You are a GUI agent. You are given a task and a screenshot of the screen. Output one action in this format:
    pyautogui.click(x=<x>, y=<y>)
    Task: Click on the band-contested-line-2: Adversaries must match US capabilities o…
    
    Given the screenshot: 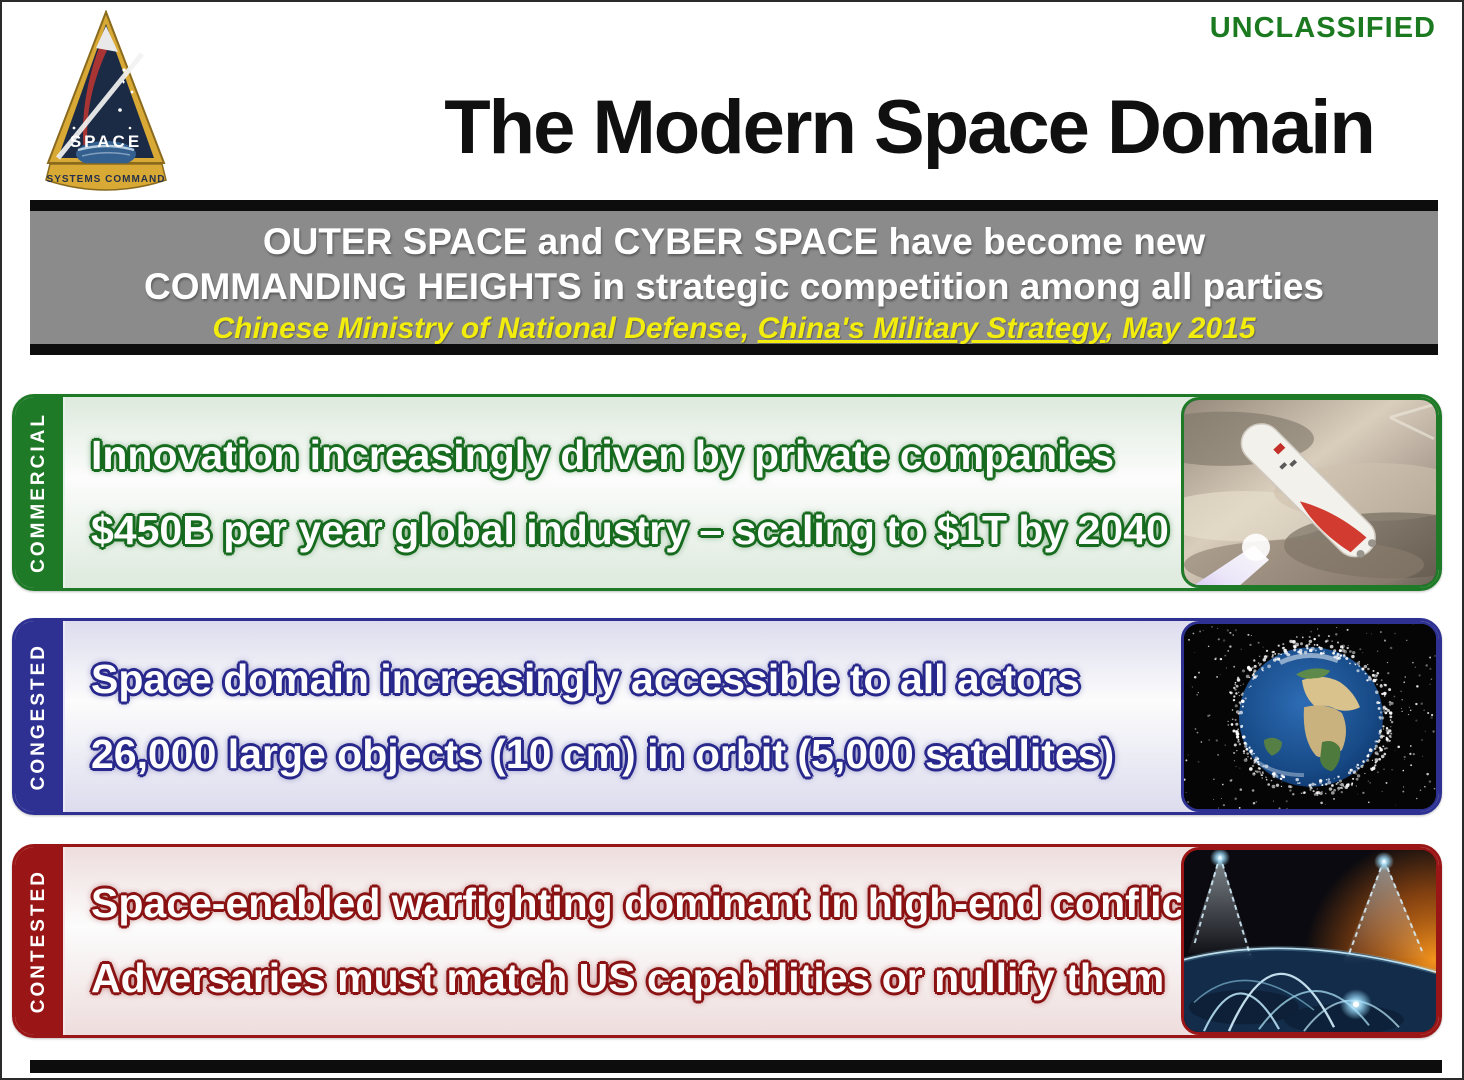 What is the action you would take?
    pyautogui.click(x=628, y=978)
    